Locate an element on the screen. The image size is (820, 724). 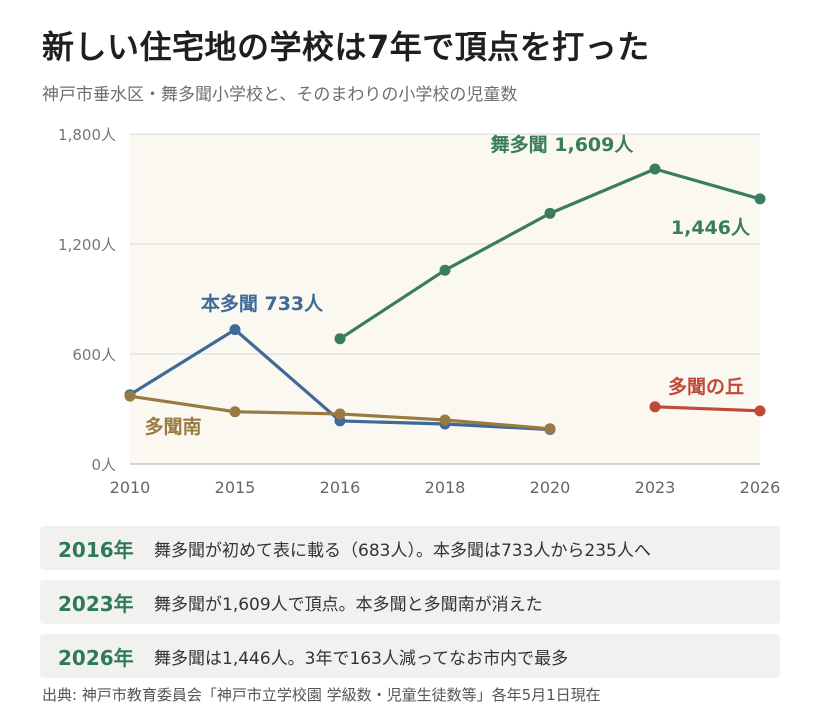
x-tick-label: 2020 is located at coordinates (550, 487).